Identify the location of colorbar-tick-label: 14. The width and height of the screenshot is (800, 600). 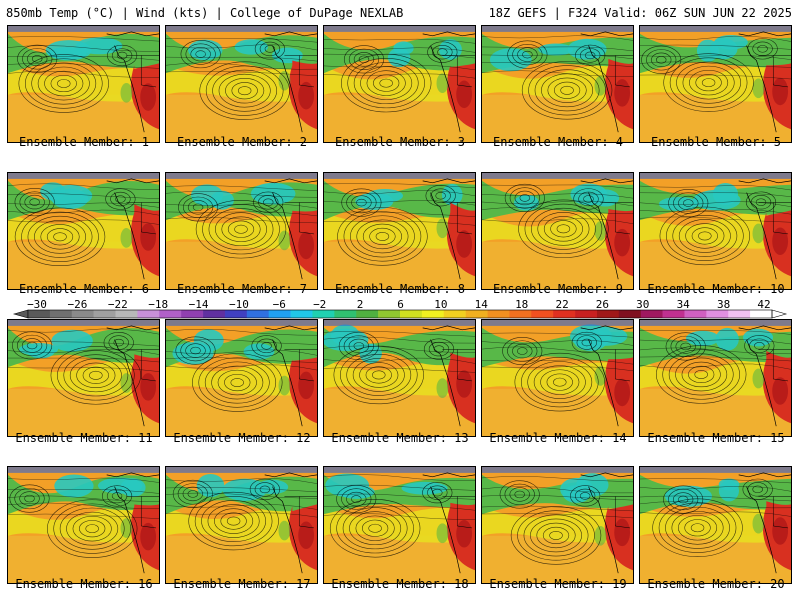
(481, 304).